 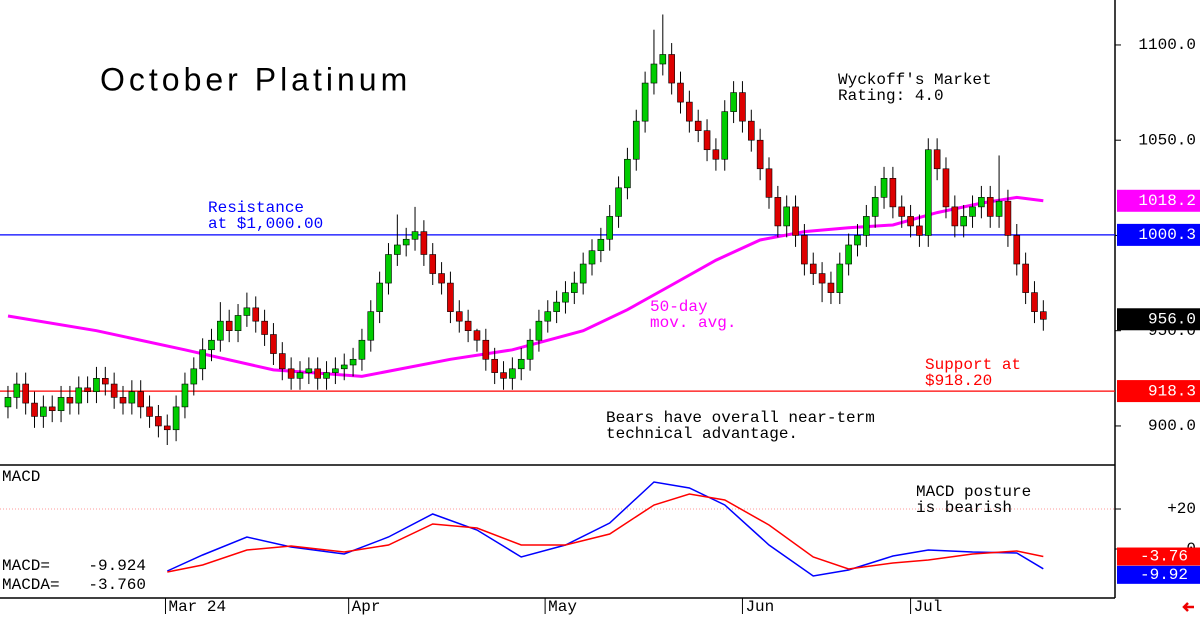 What do you see at coordinates (1164, 575) in the screenshot?
I see `macd-box-label: -9.92` at bounding box center [1164, 575].